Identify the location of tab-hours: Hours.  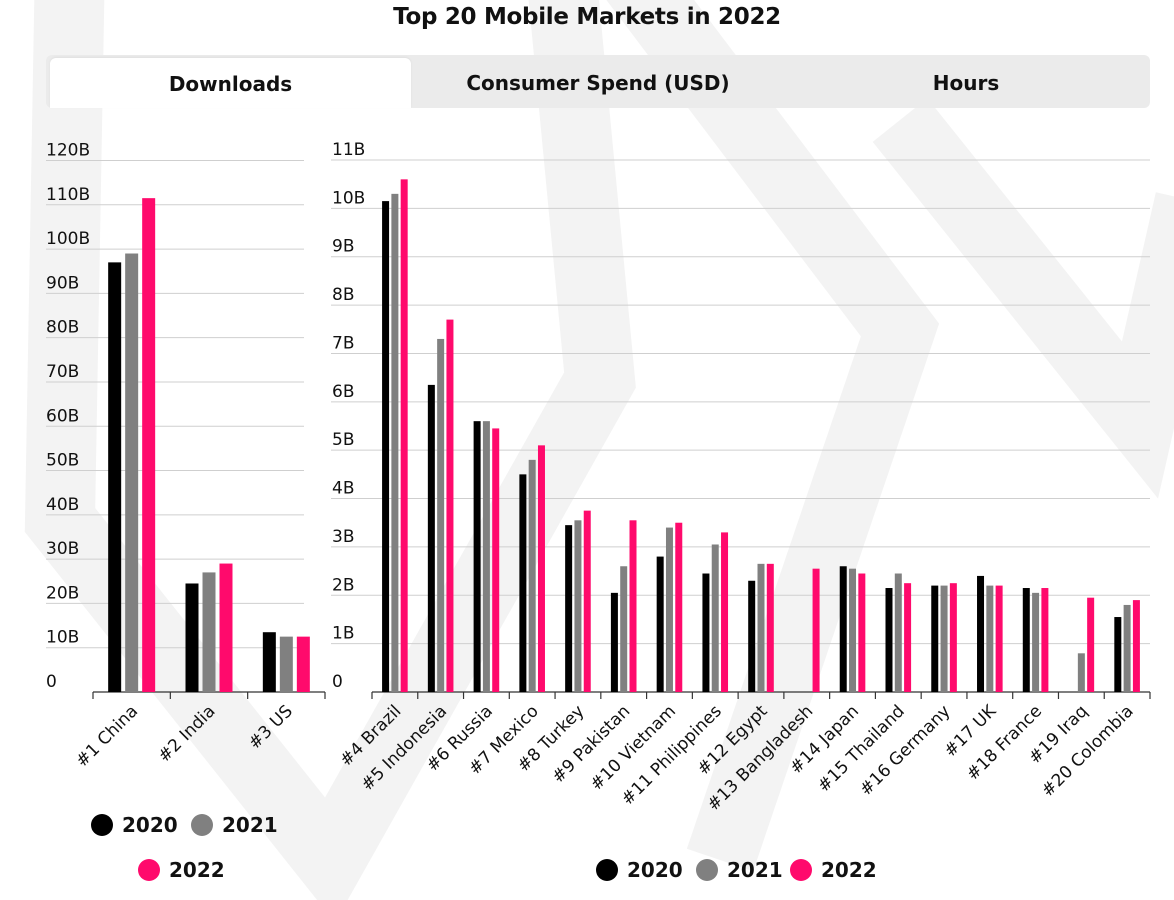
(966, 83).